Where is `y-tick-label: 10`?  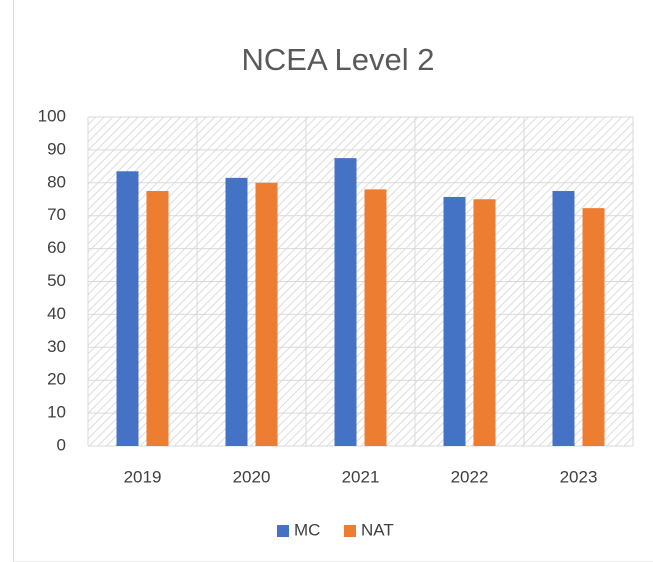
y-tick-label: 10 is located at coordinates (56, 412).